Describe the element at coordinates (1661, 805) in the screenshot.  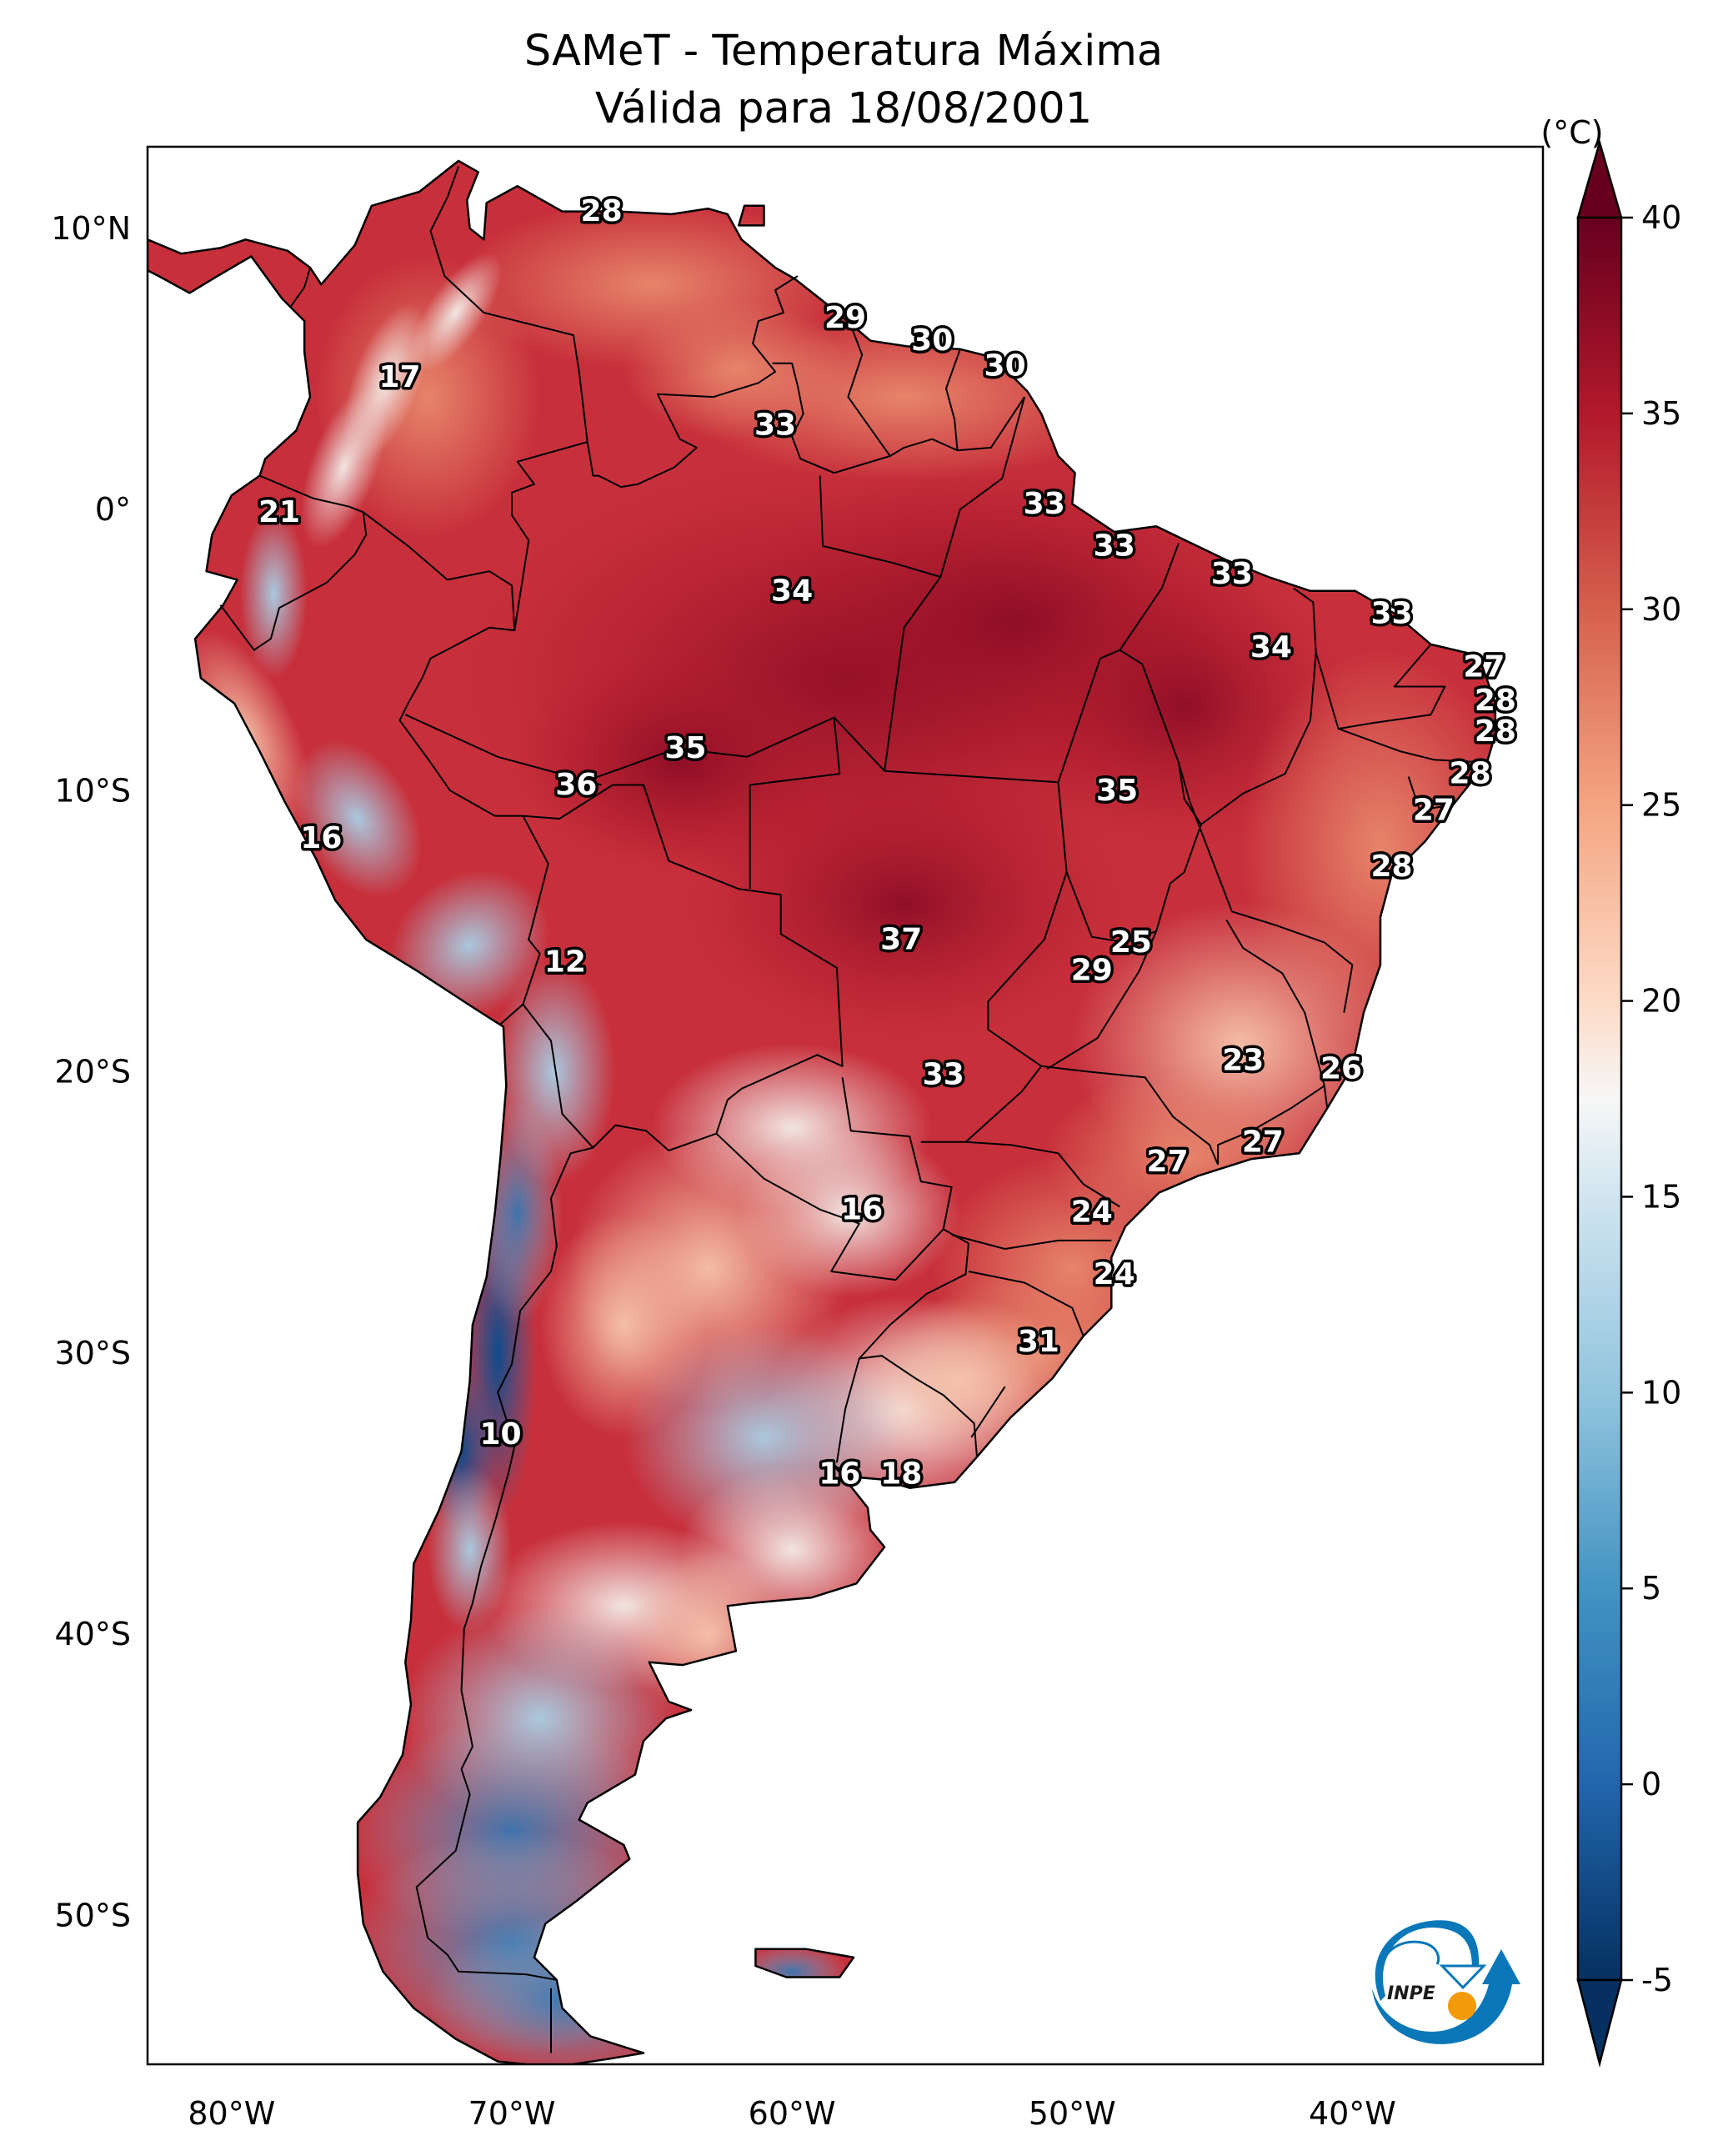
I see `colorbar-tick-label: 25` at that location.